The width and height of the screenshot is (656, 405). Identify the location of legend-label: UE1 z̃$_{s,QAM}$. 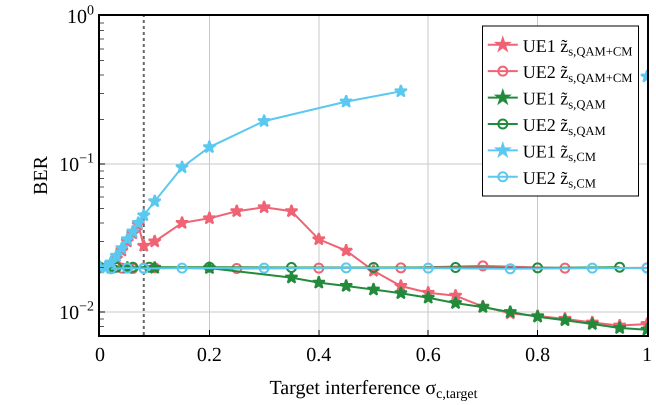
(564, 100).